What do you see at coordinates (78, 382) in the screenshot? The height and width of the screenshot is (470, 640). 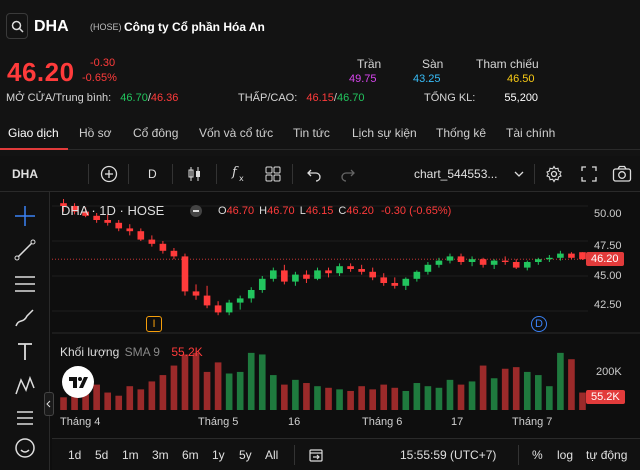 I see `tradingview-logo` at bounding box center [78, 382].